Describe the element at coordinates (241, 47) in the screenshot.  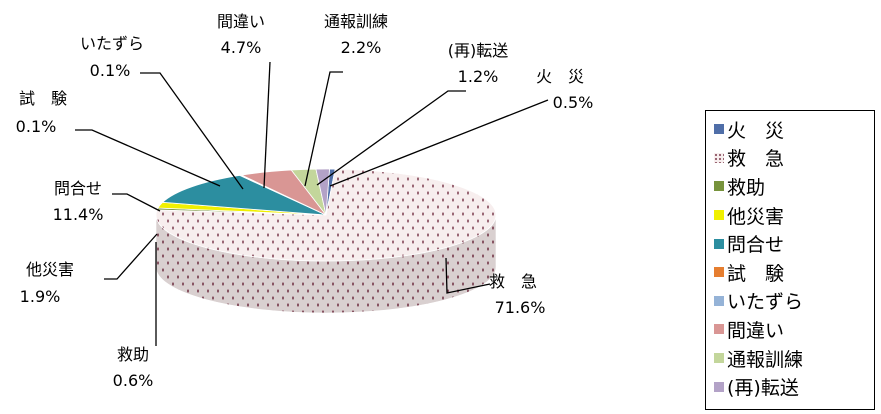
I see `slice-value-label: 4.7%` at that location.